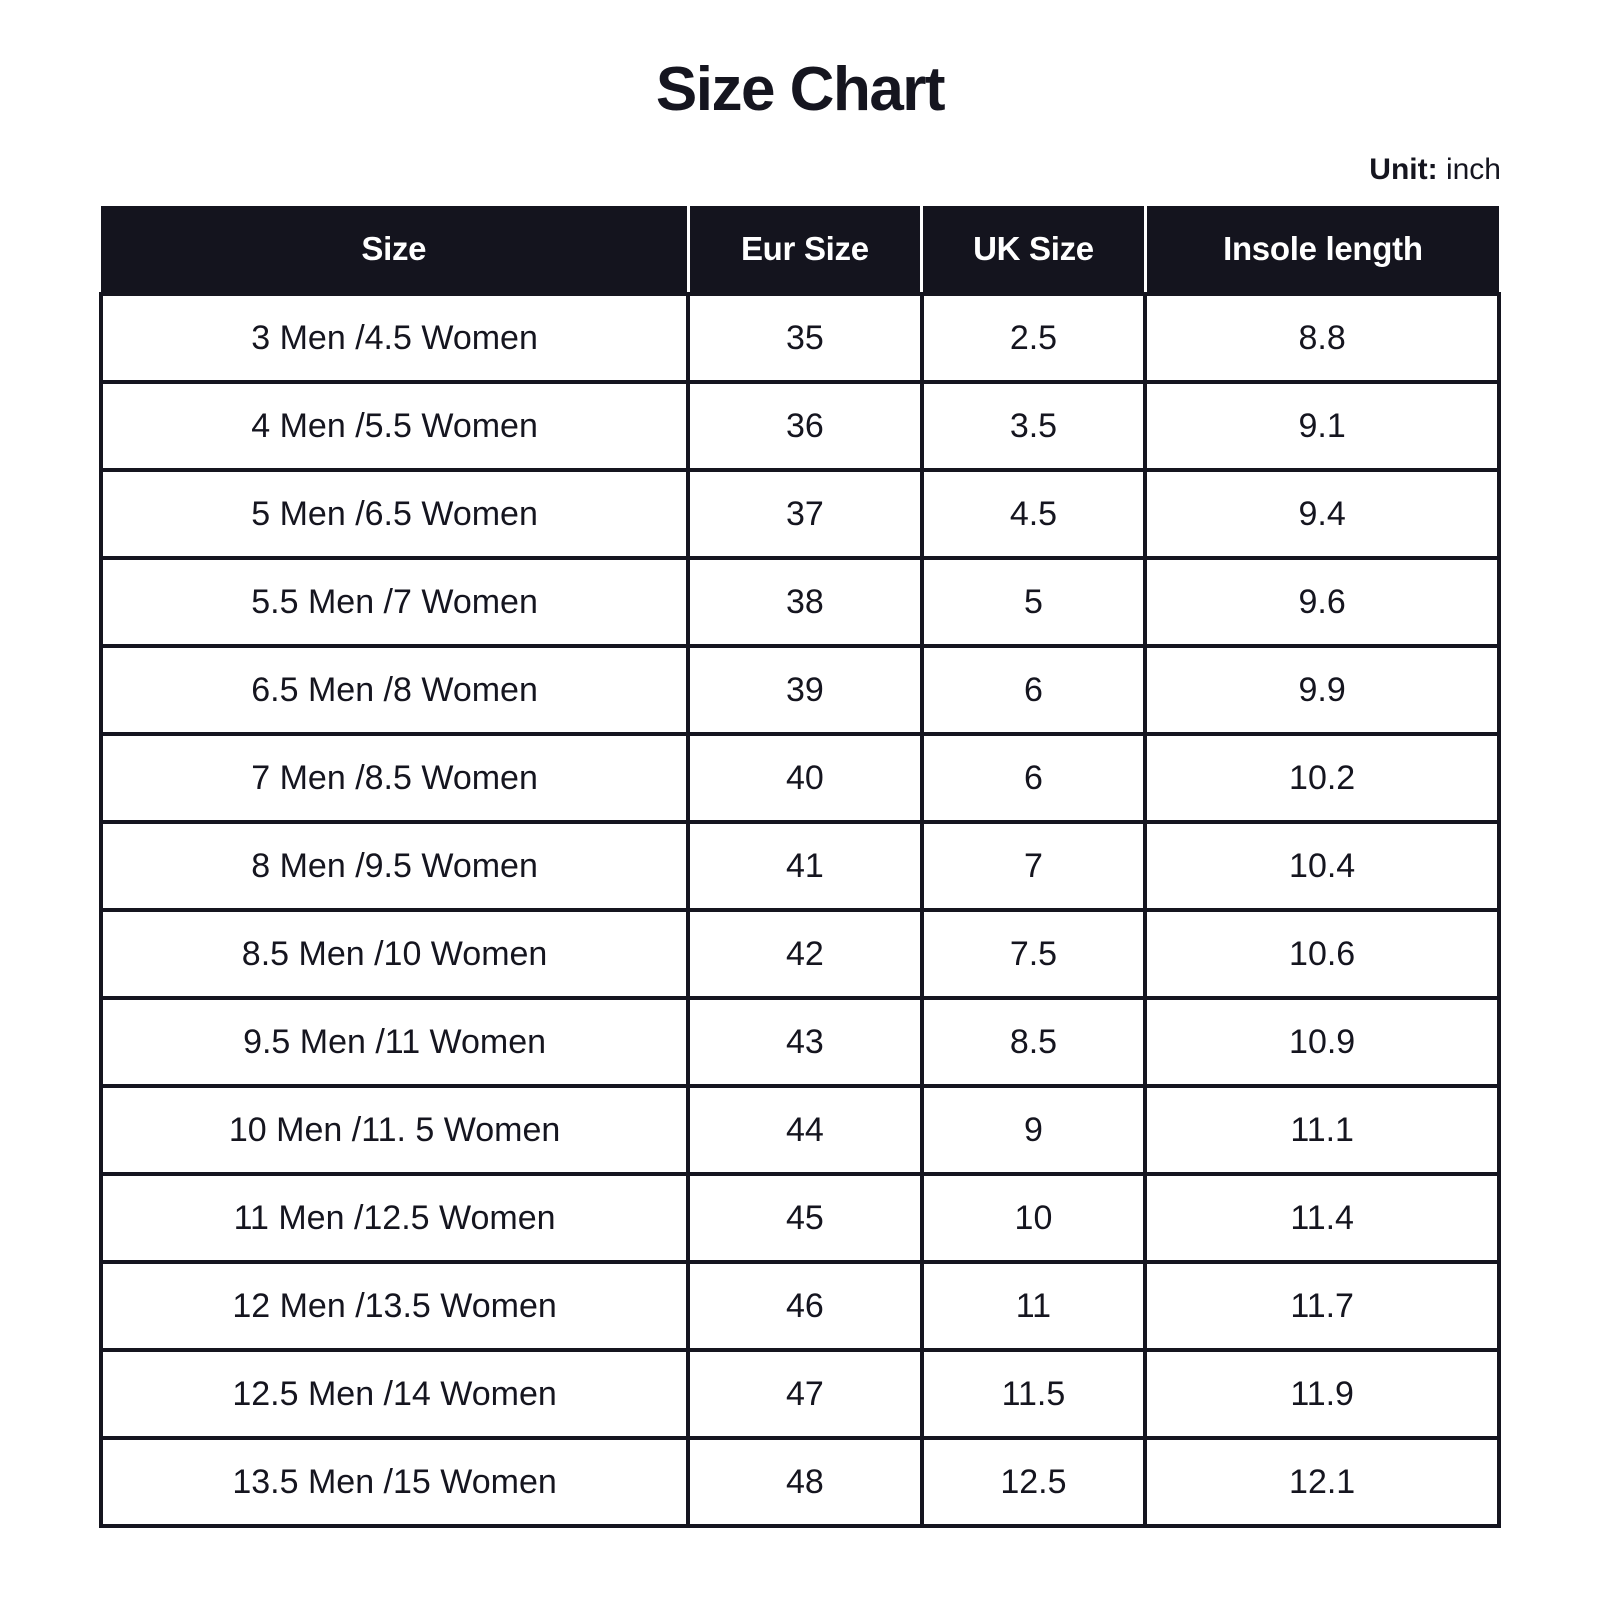  What do you see at coordinates (805, 866) in the screenshot?
I see `cell-eur-size: 41` at bounding box center [805, 866].